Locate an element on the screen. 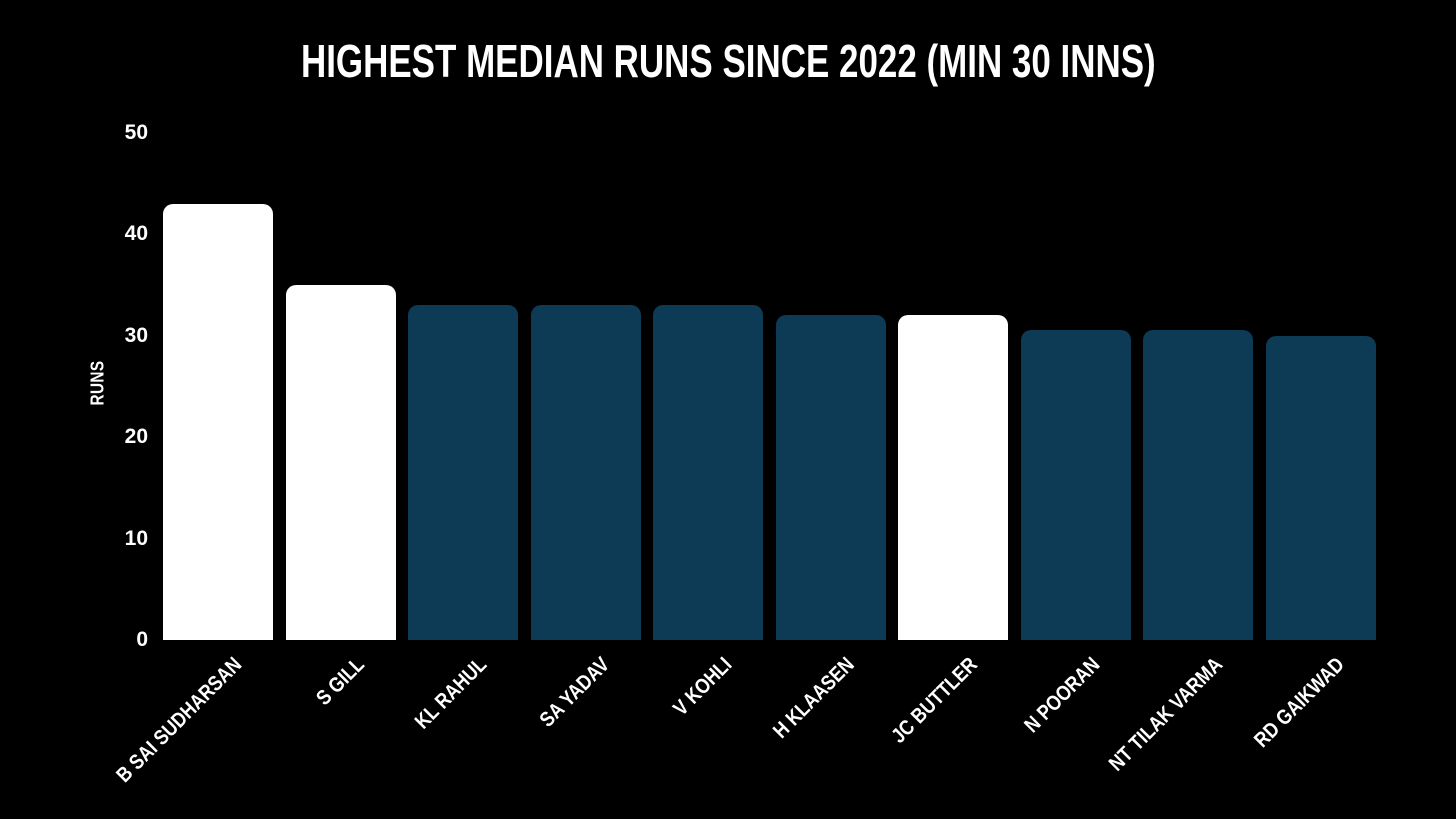  y-tick-label: 30 is located at coordinates (136, 335).